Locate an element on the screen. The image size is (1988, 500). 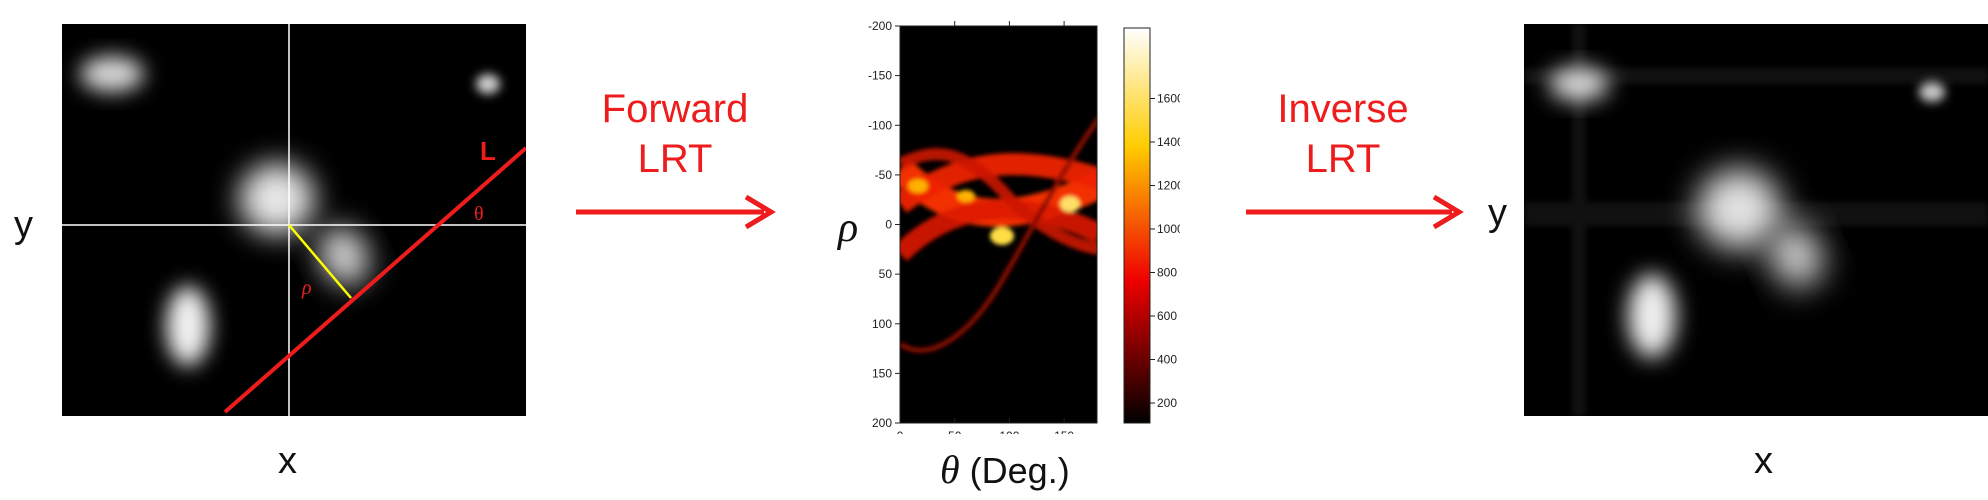
sinusoid-thin-top-right is located at coordinates (998, 234).